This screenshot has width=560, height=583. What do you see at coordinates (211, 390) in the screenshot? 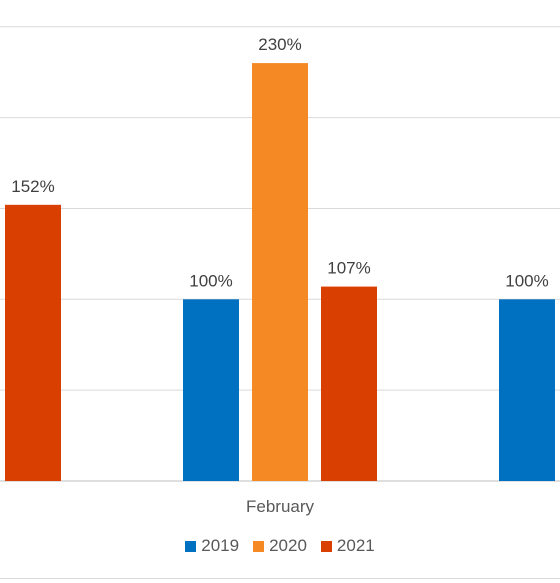
I see `bar-2019-cat1` at bounding box center [211, 390].